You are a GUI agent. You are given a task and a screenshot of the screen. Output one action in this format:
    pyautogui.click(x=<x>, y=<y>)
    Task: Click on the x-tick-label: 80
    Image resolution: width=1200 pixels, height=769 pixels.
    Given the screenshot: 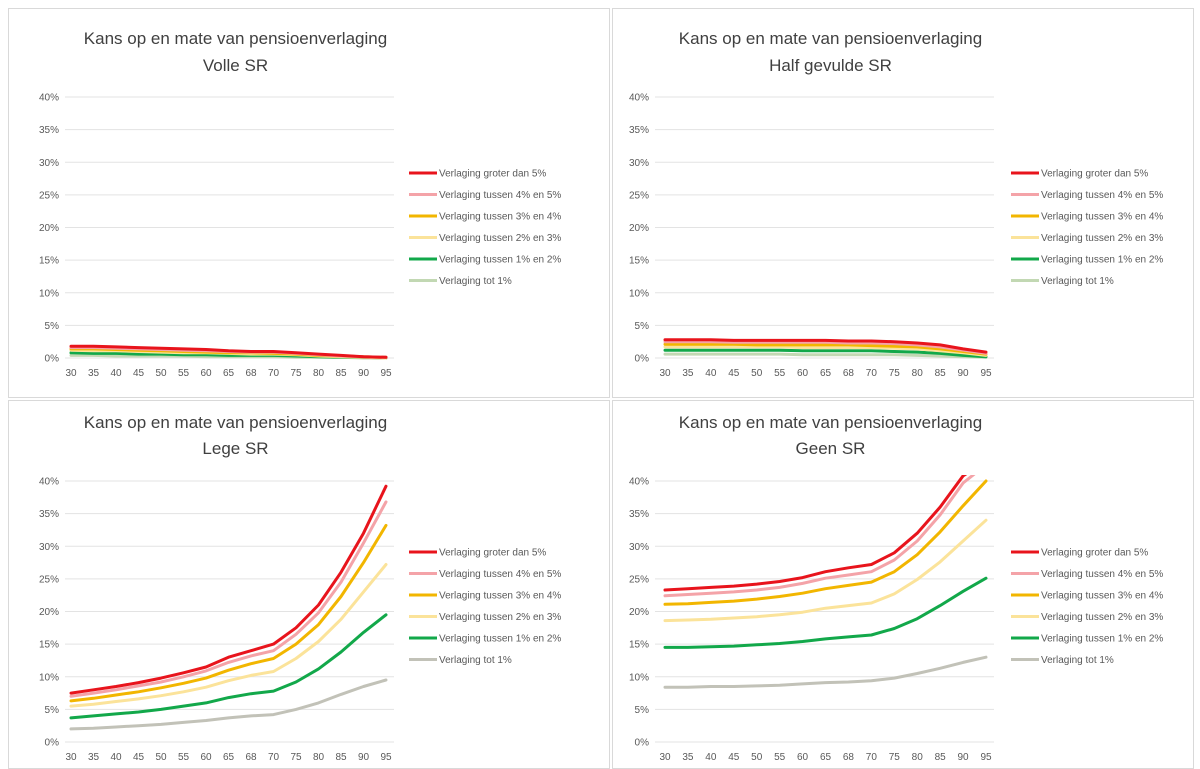 What is the action you would take?
    pyautogui.click(x=319, y=757)
    